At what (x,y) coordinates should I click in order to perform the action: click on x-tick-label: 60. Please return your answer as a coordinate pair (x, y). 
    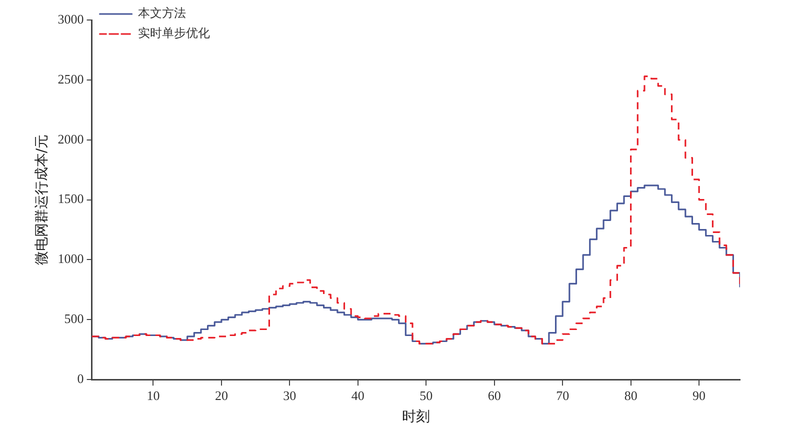
    Looking at the image, I should click on (494, 395).